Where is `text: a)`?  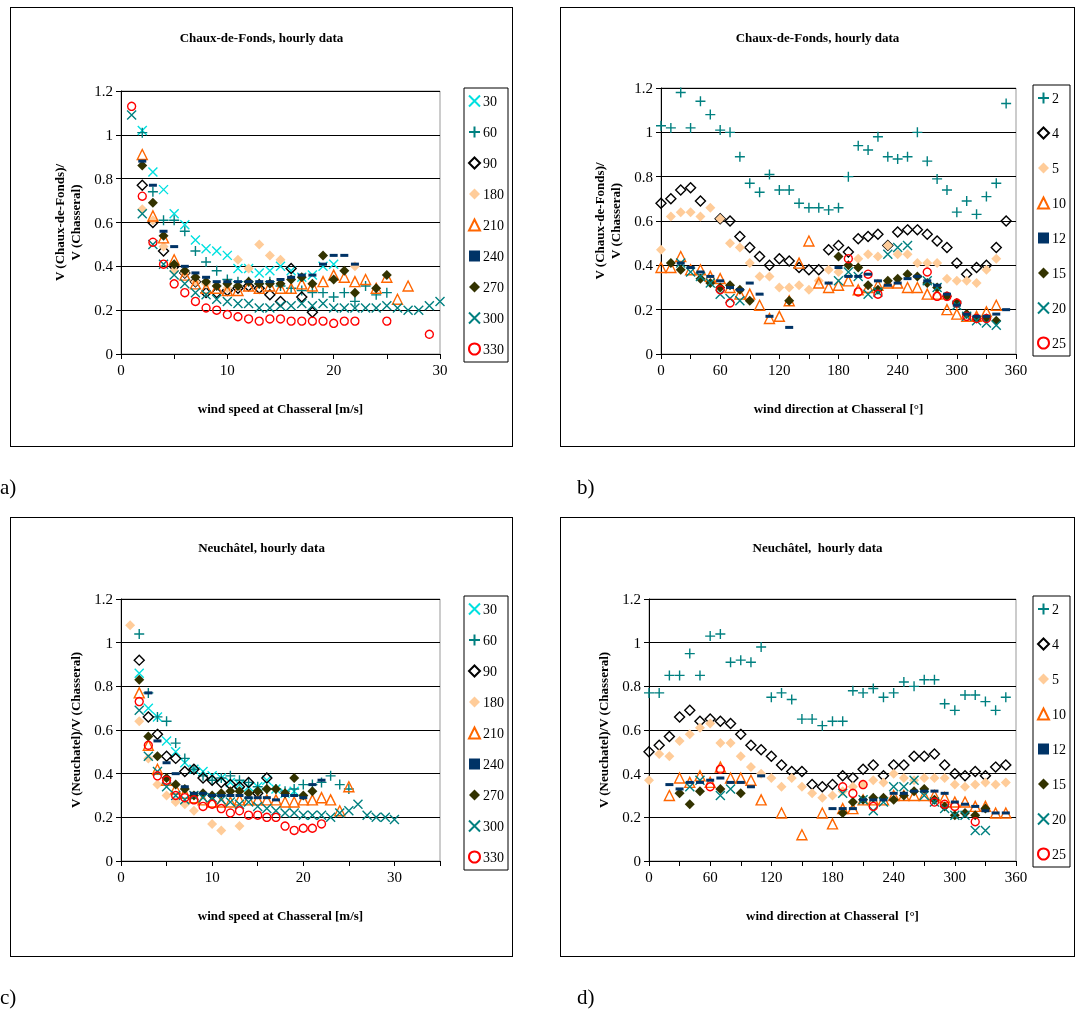
text: a) is located at coordinates (8, 487).